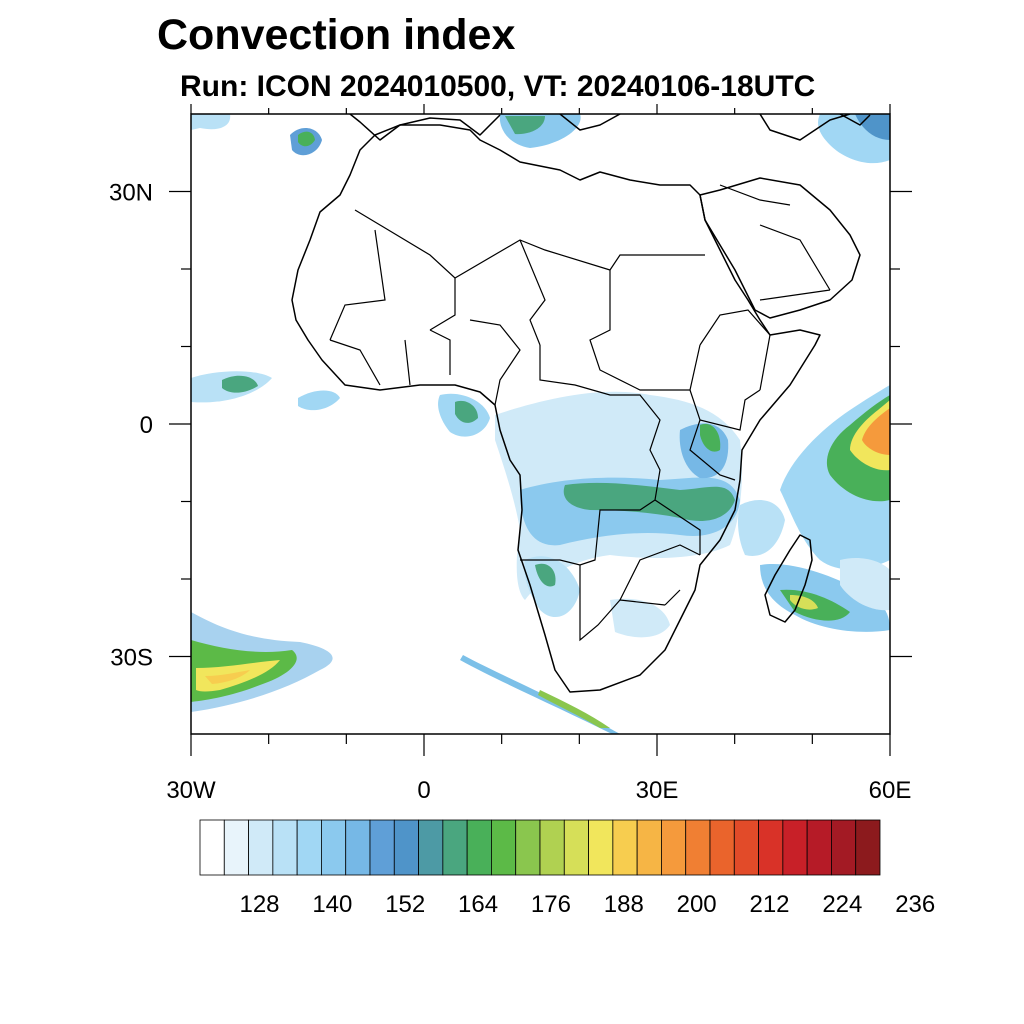 This screenshot has height=1024, width=1024. Describe the element at coordinates (697, 904) in the screenshot. I see `colorbar-label: 200` at that location.